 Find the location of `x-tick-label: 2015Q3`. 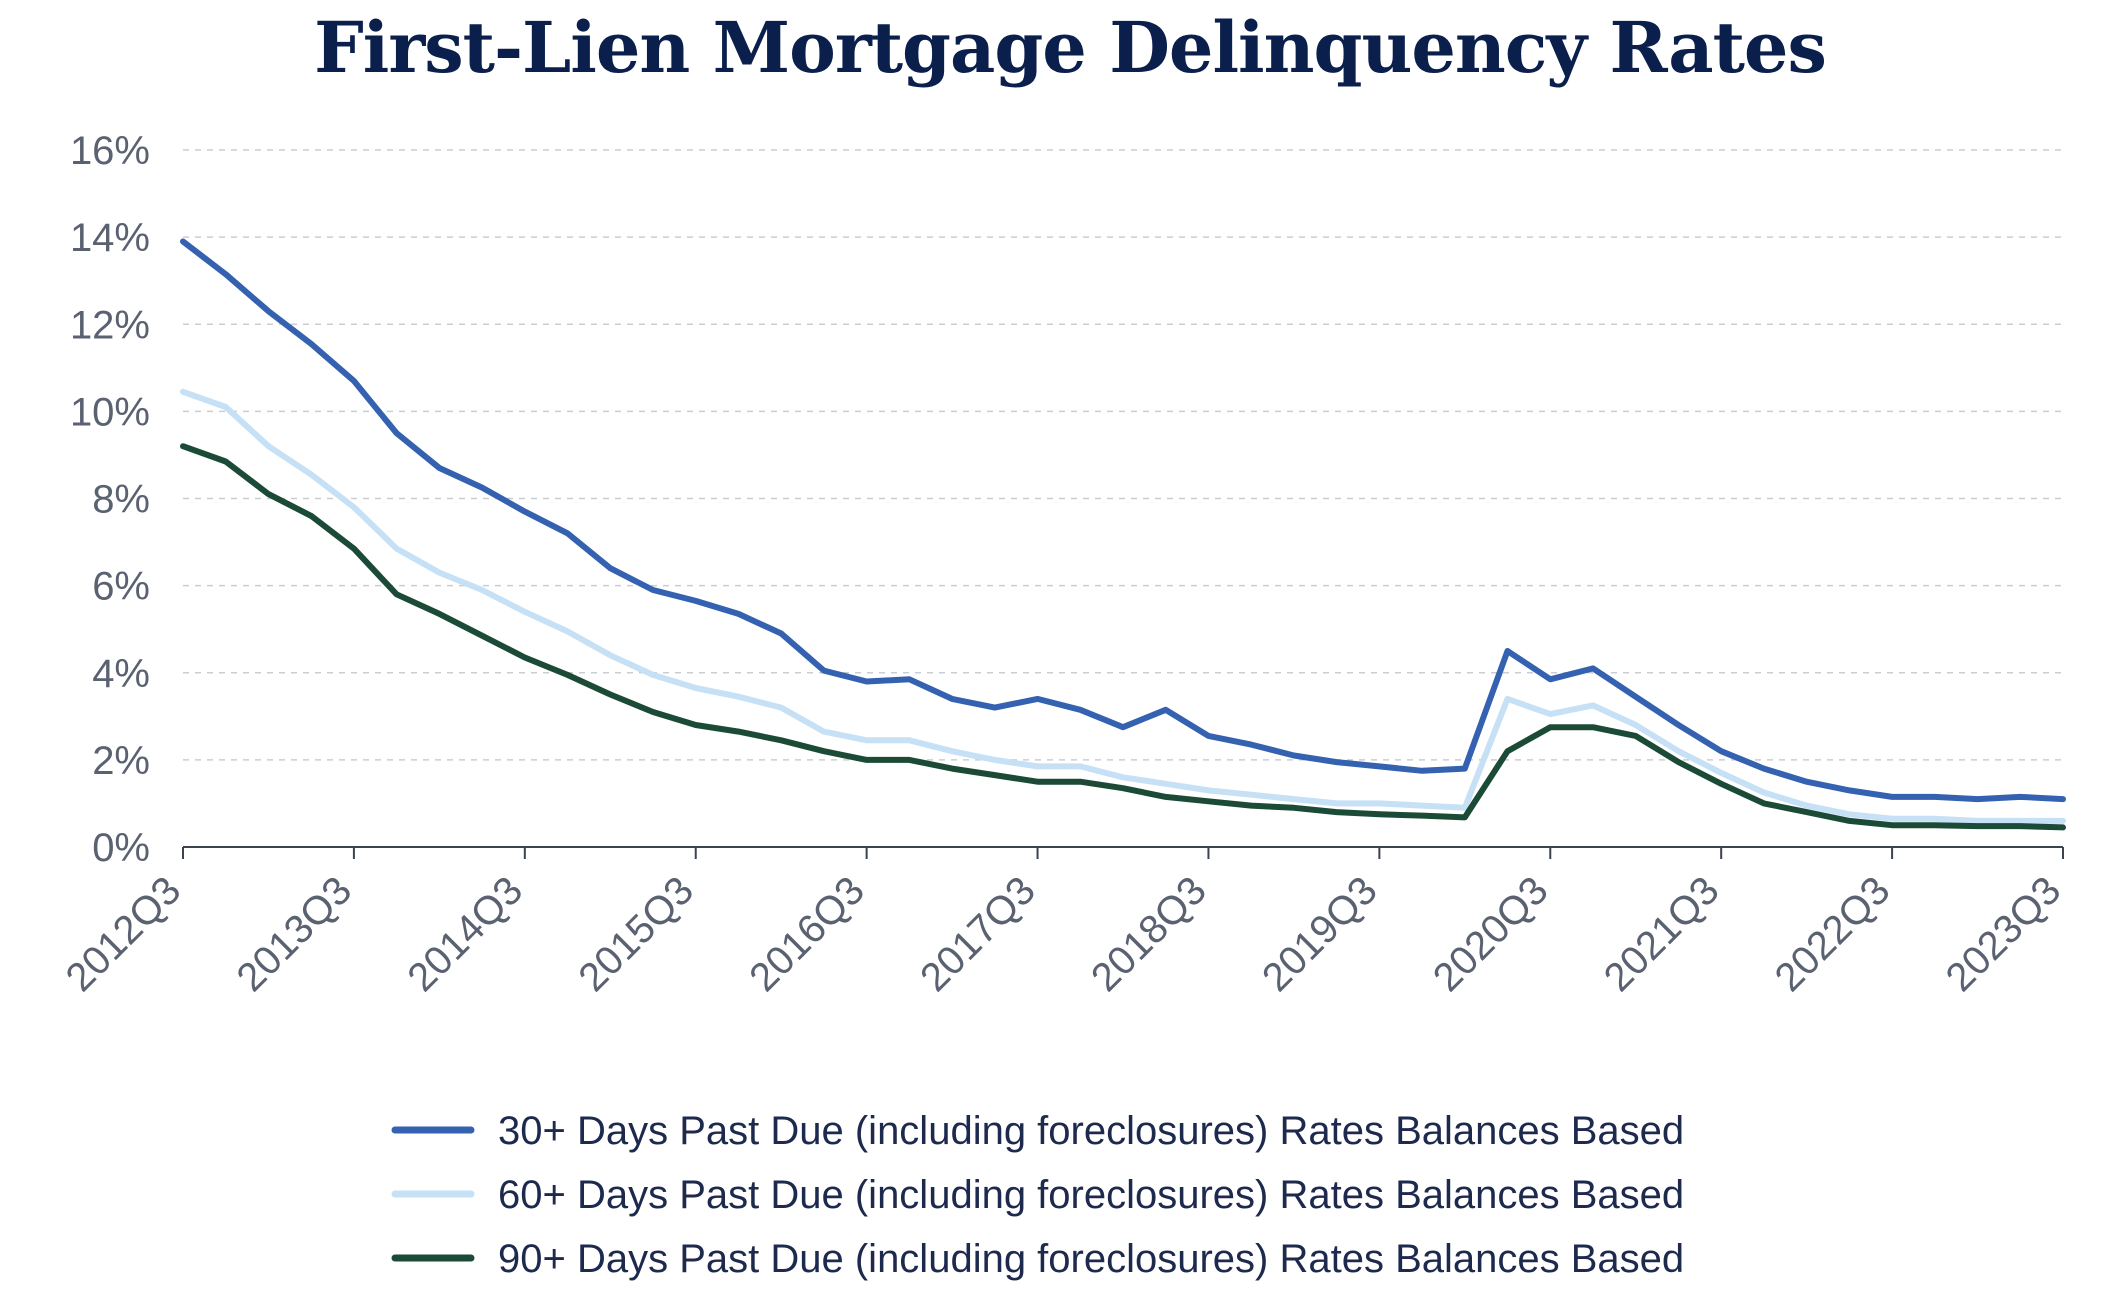

x-tick-label: 2015Q3 is located at coordinates (636, 934).